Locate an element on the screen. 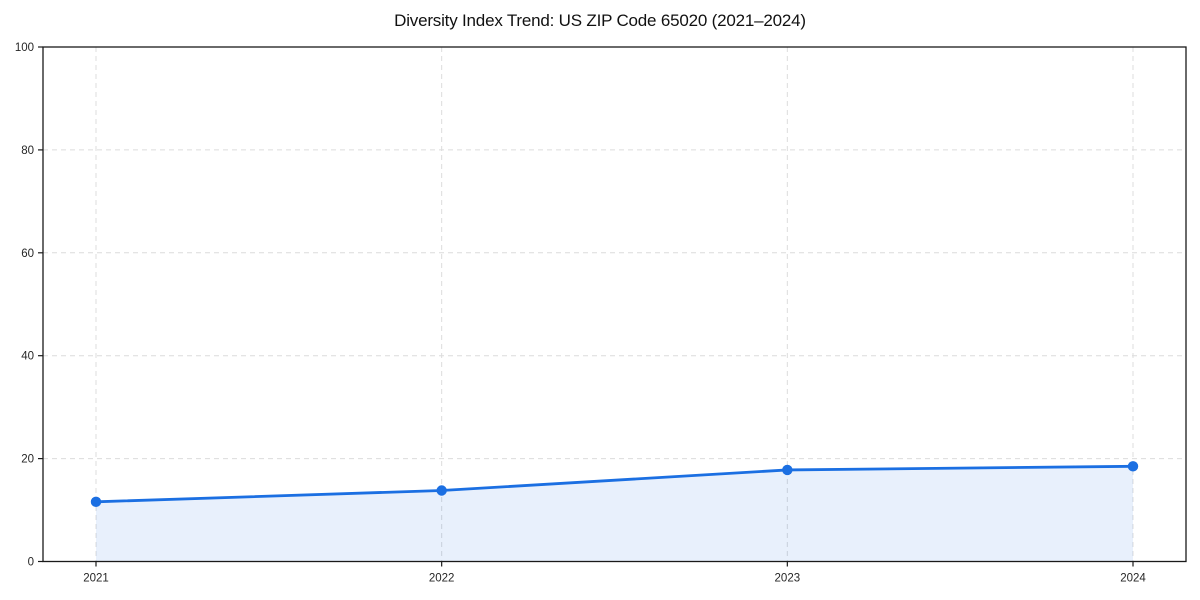  y-tick-label: 0 is located at coordinates (31, 563).